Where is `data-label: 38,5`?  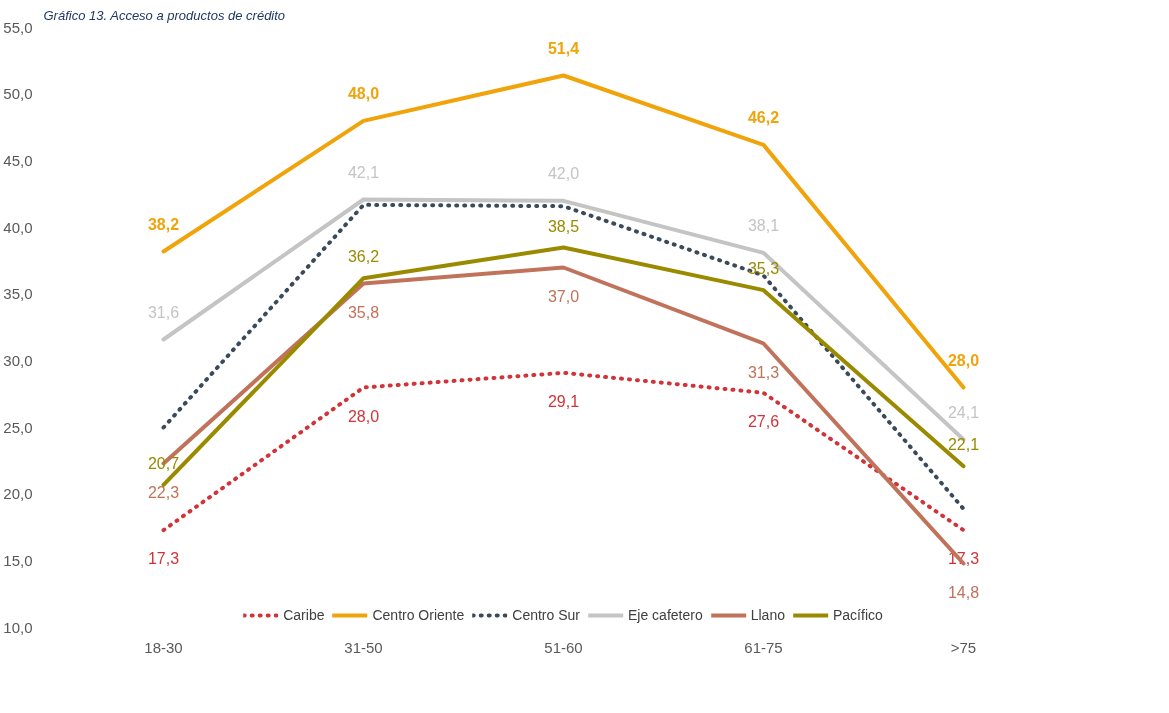 data-label: 38,5 is located at coordinates (563, 226).